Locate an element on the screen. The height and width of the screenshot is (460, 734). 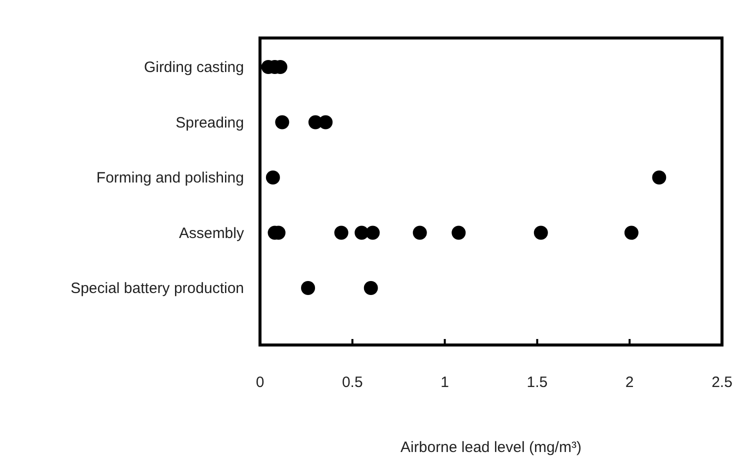
x-tick-label: 2 is located at coordinates (629, 382).